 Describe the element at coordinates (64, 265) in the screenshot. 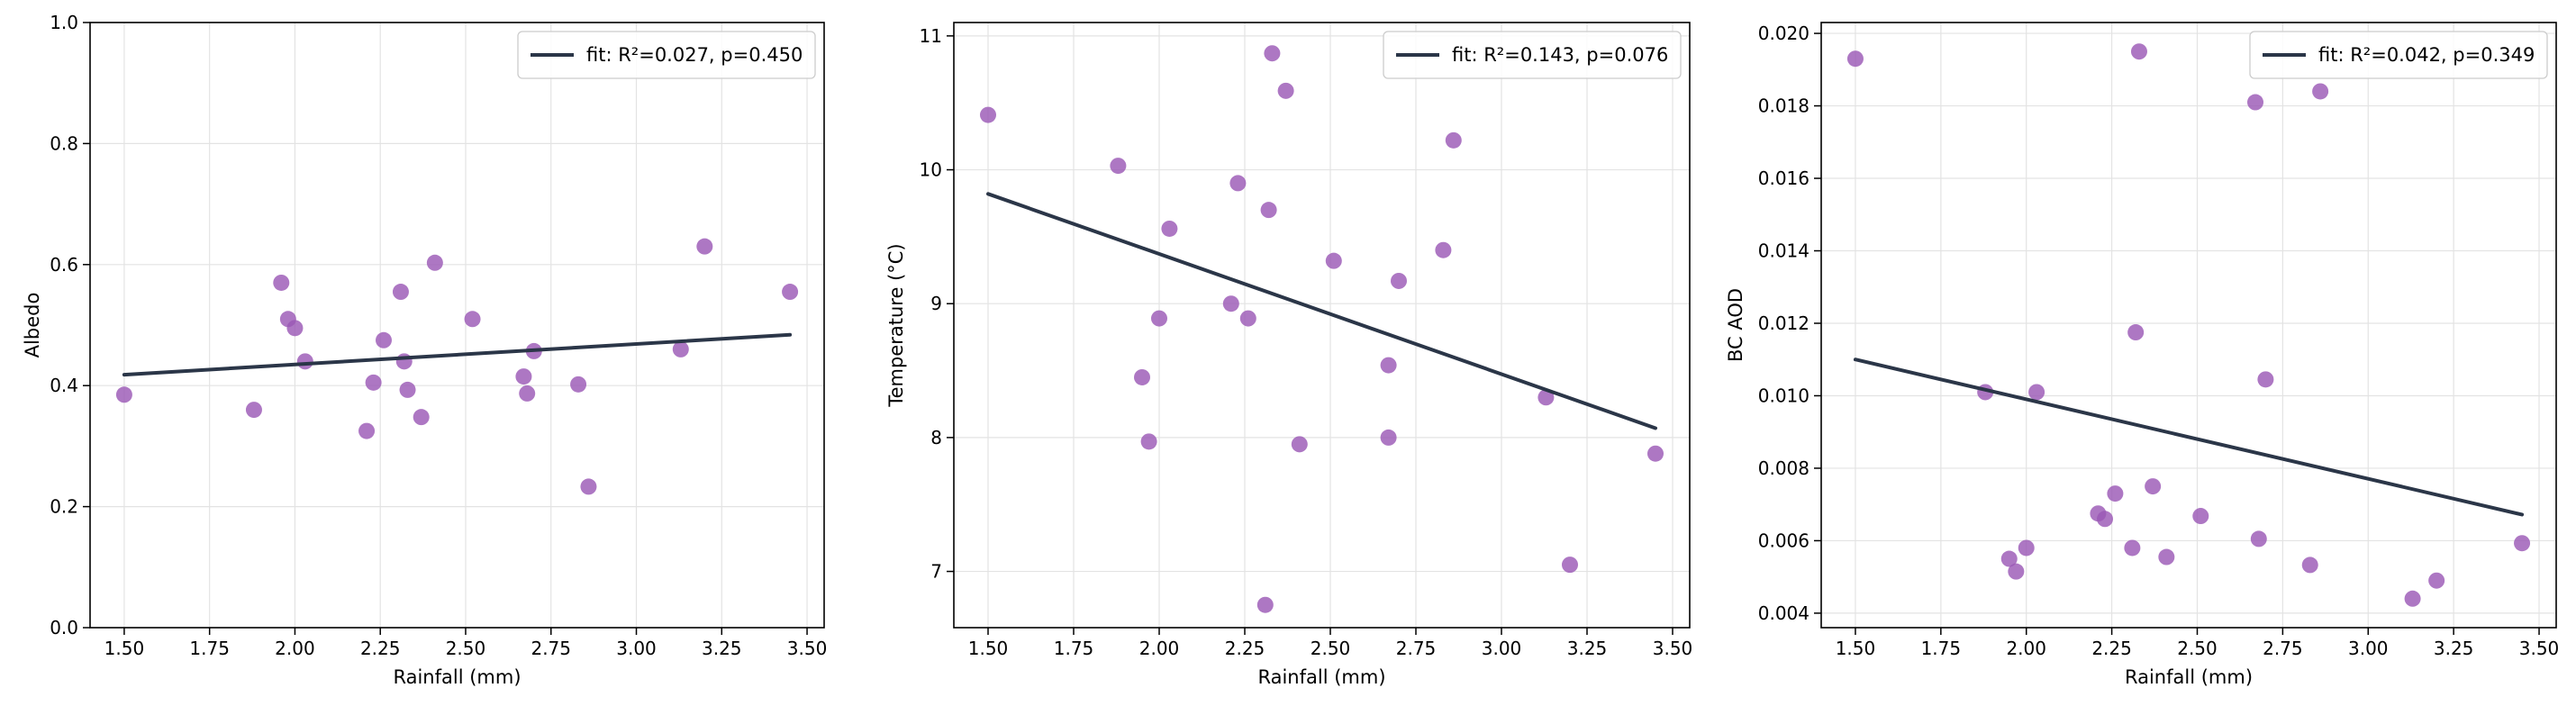

I see `y-tick-label: 0.6` at that location.